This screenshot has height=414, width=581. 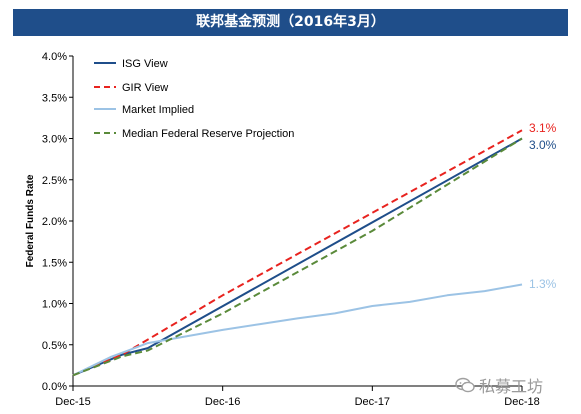 What do you see at coordinates (54, 263) in the screenshot?
I see `y-tick-label: 1.5%` at bounding box center [54, 263].